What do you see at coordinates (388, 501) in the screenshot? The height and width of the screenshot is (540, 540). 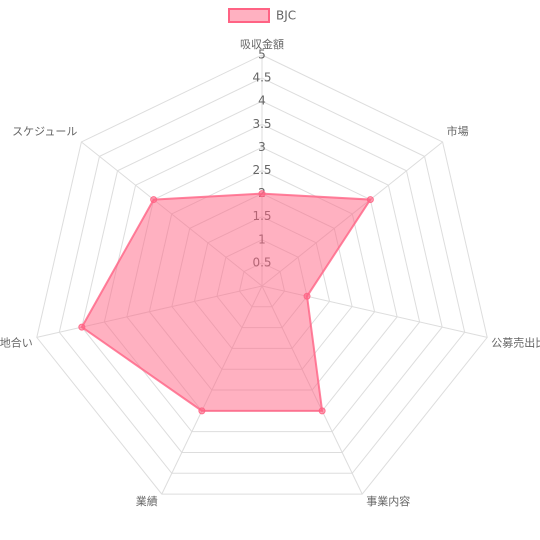 I see `axis-label: 事業内容` at bounding box center [388, 501].